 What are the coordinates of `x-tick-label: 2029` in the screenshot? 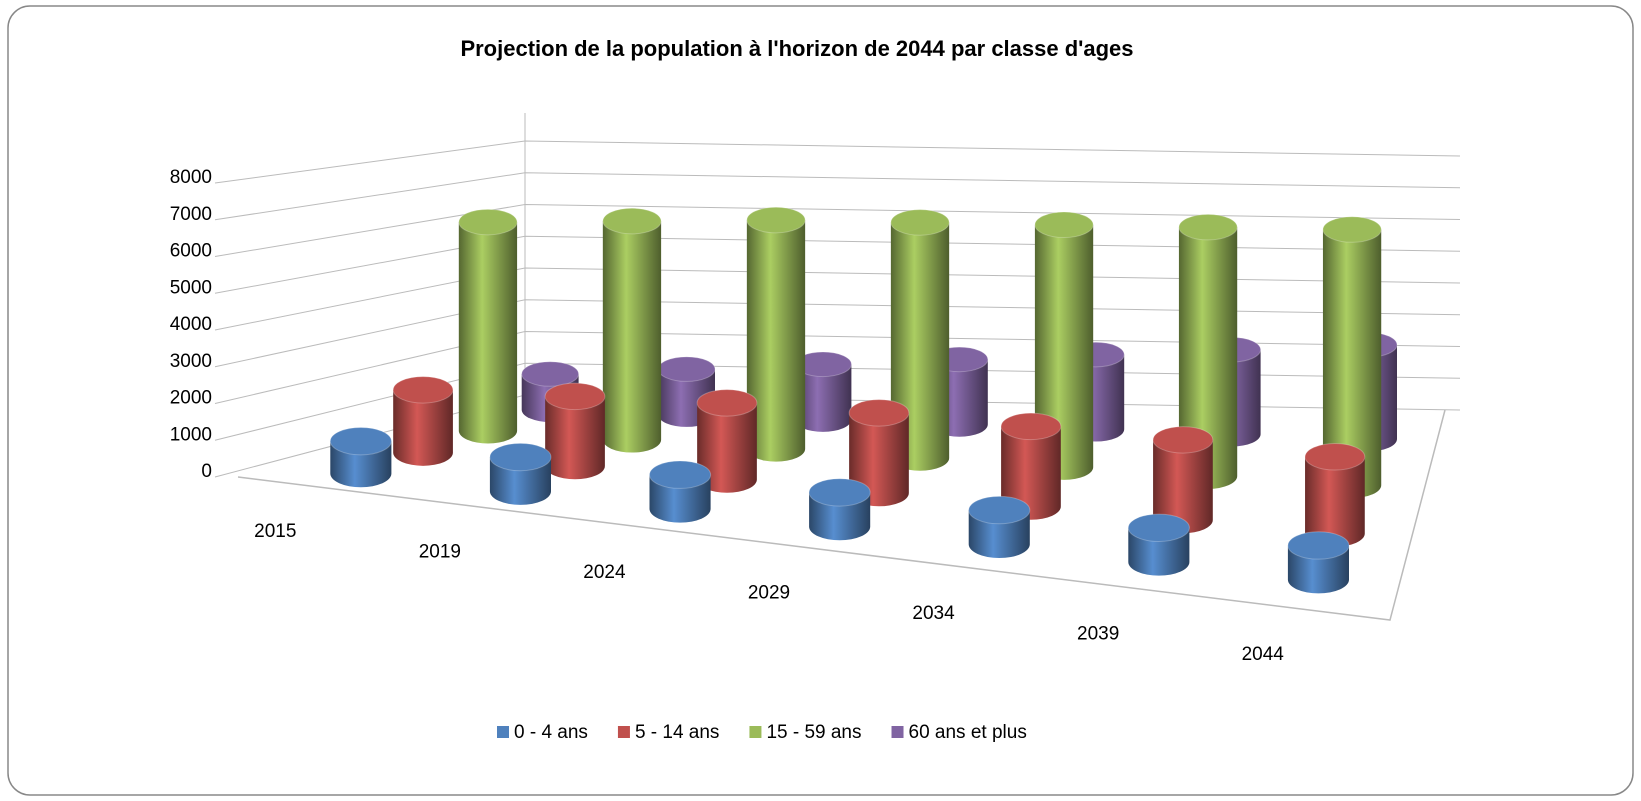 It's located at (769, 593).